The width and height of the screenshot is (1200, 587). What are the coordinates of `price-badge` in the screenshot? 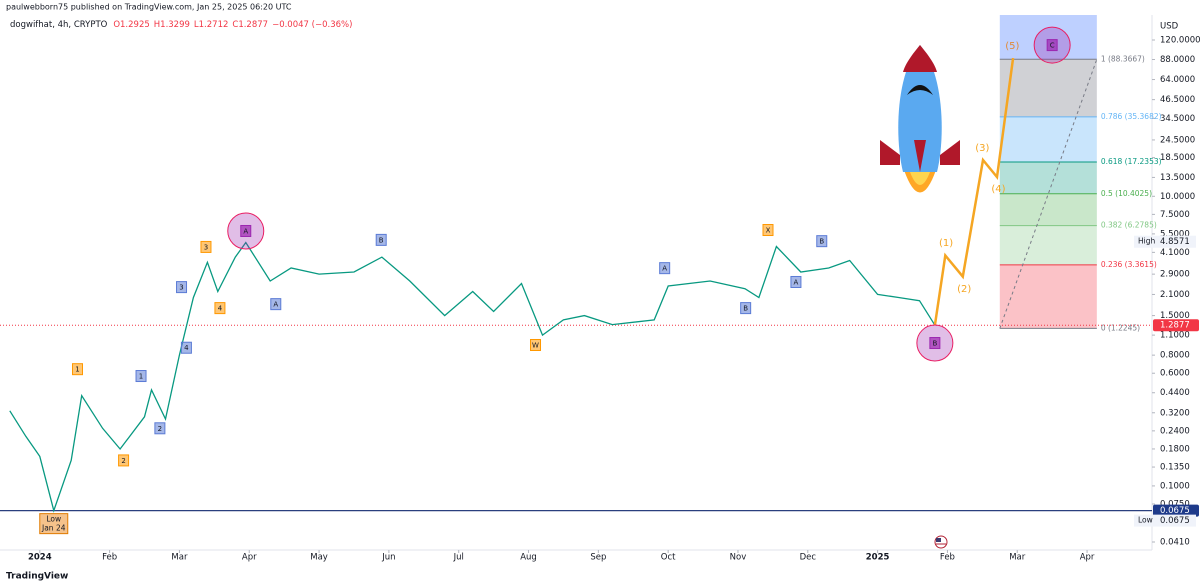 It's located at (1176, 510).